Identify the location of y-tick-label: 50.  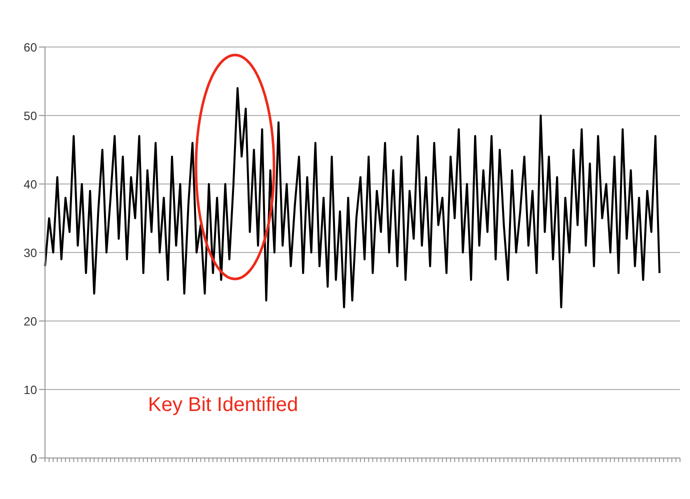
(31, 115).